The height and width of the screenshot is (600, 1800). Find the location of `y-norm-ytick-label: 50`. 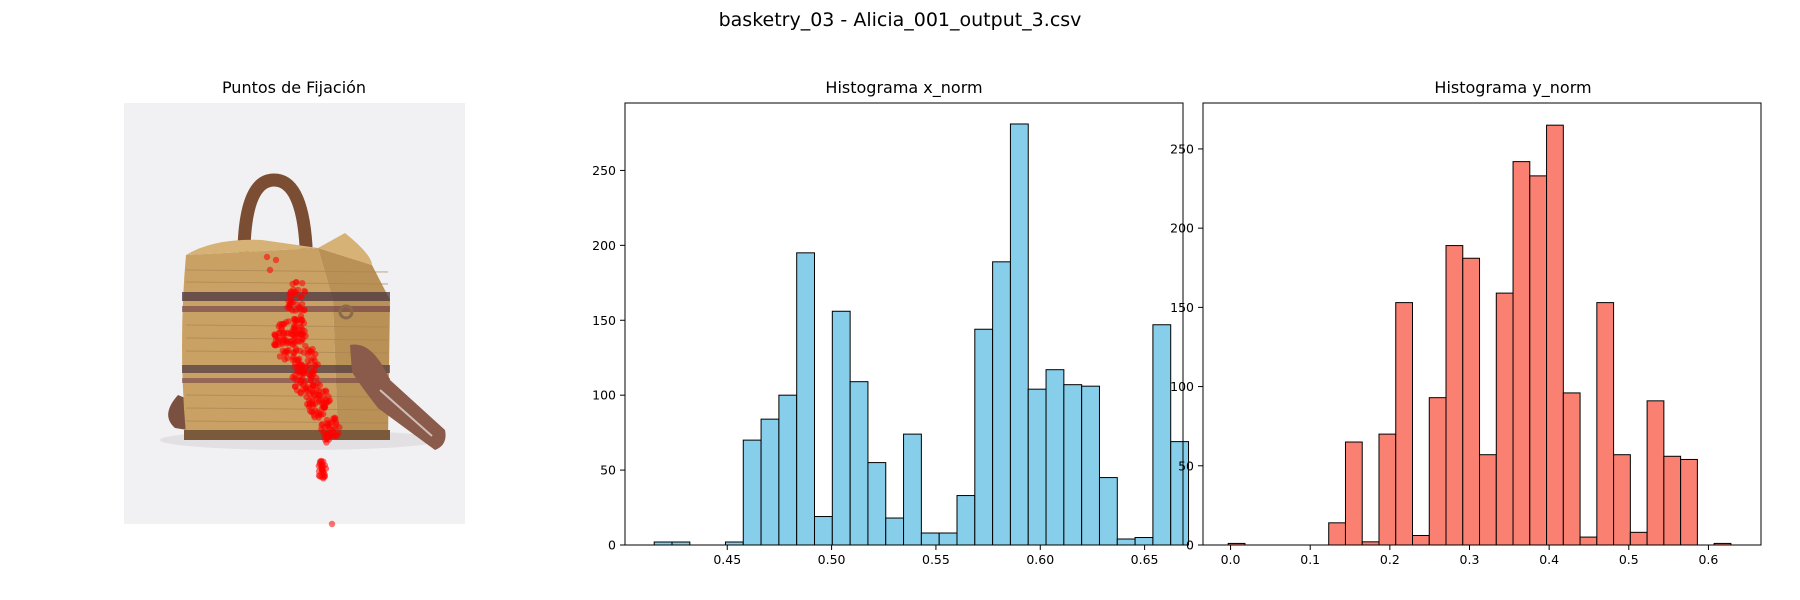

y-norm-ytick-label: 50 is located at coordinates (1186, 465).